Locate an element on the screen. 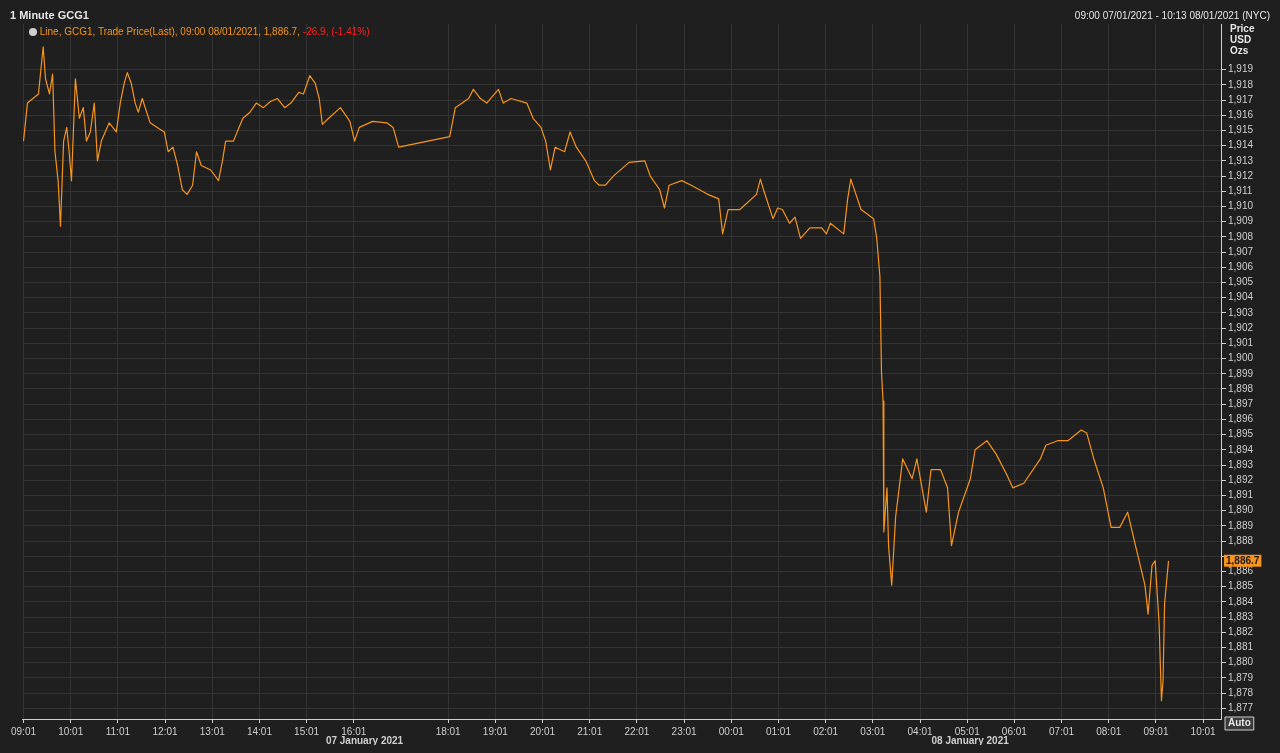 The width and height of the screenshot is (1280, 753). y-tick-label: 1,917 is located at coordinates (1241, 99).